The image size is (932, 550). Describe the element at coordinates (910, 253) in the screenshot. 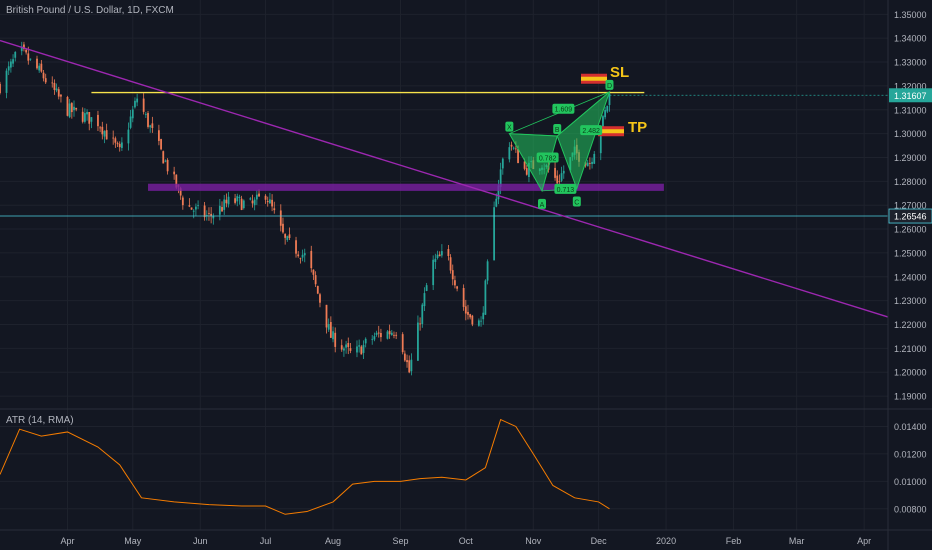

I see `price-tick-label: 1.25000` at that location.